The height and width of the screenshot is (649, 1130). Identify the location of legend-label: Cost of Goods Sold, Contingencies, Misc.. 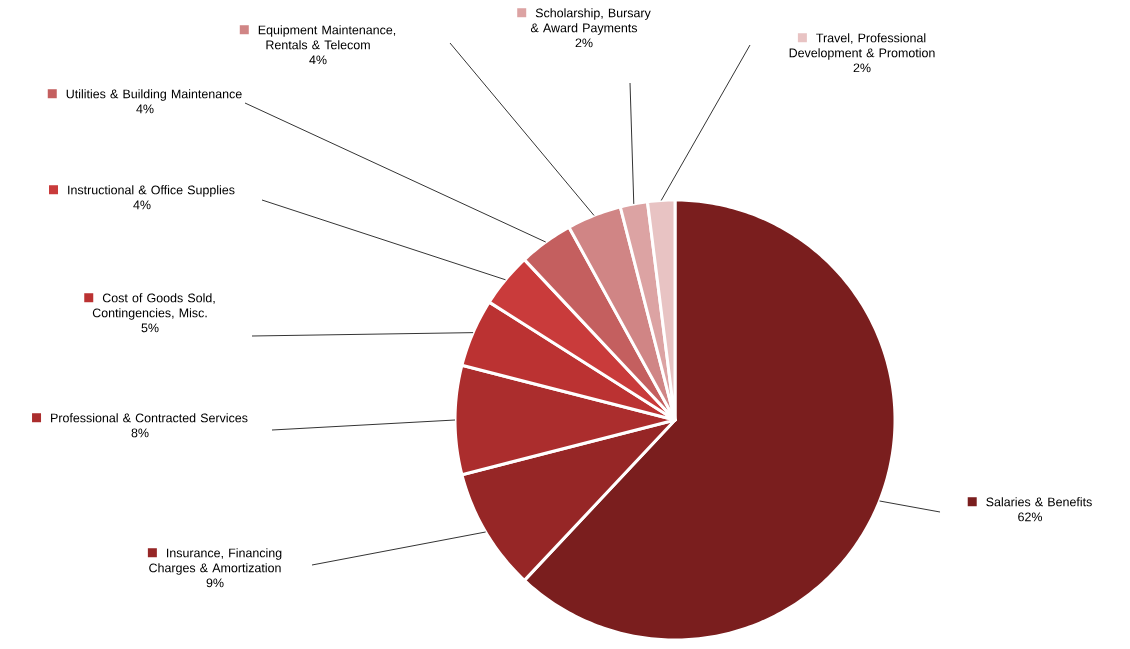
(153, 306).